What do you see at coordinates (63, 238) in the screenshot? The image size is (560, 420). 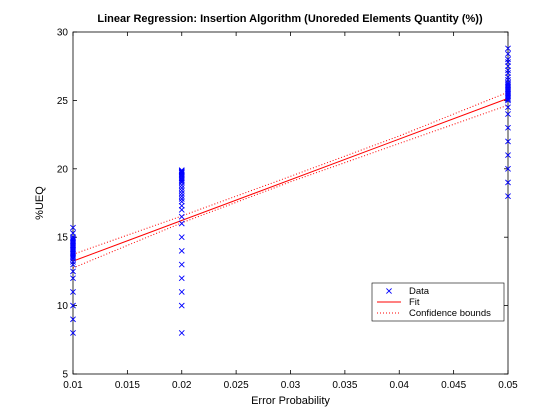 I see `y-tick-label: 15` at bounding box center [63, 238].